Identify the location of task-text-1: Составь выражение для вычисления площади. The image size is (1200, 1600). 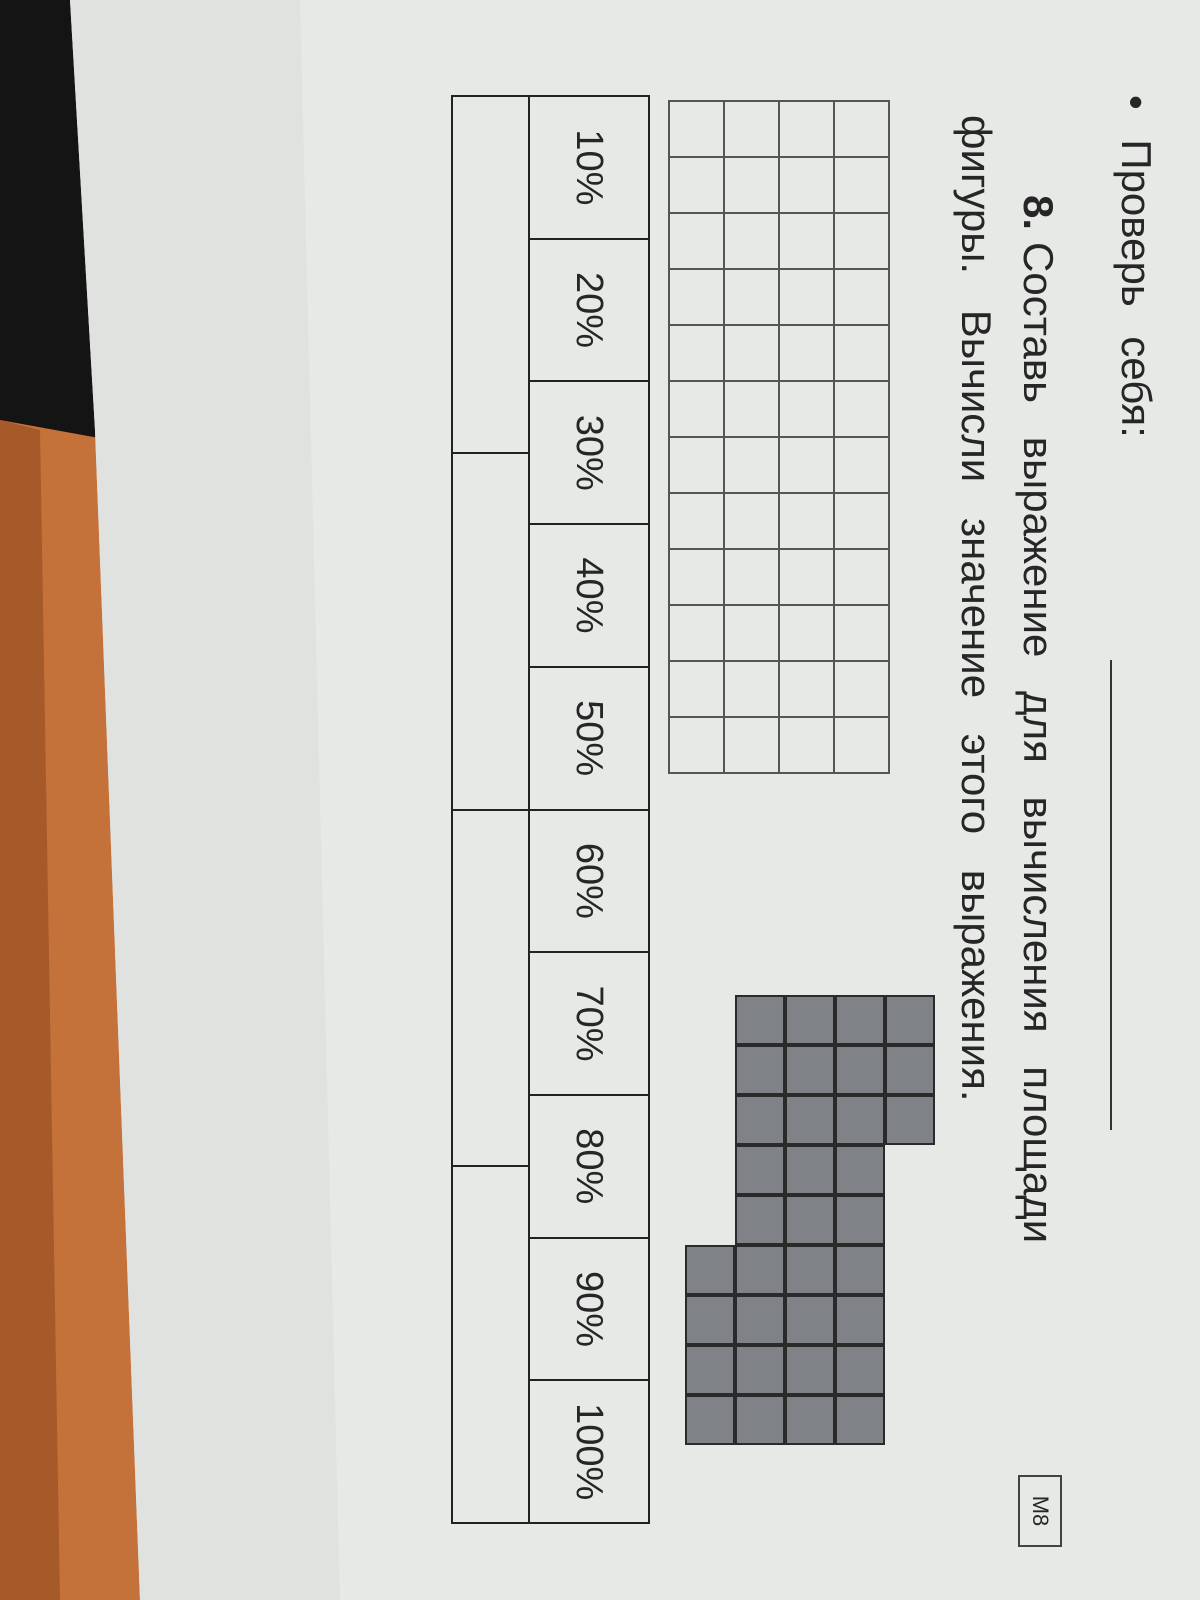
(1038, 743).